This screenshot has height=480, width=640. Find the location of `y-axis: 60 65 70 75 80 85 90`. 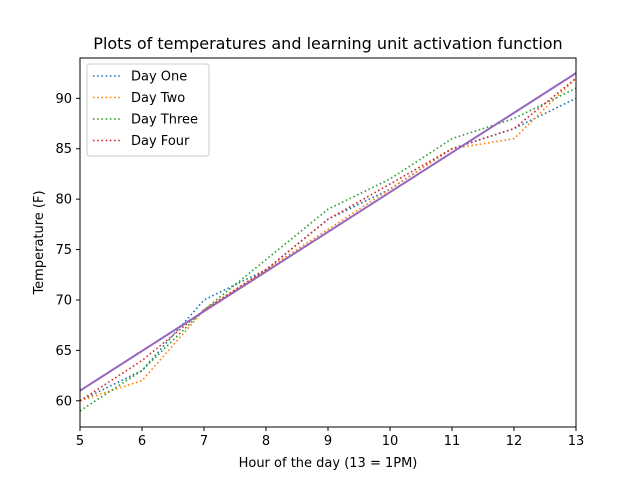

y-axis: 60 65 70 75 80 85 90 is located at coordinates (67, 250).